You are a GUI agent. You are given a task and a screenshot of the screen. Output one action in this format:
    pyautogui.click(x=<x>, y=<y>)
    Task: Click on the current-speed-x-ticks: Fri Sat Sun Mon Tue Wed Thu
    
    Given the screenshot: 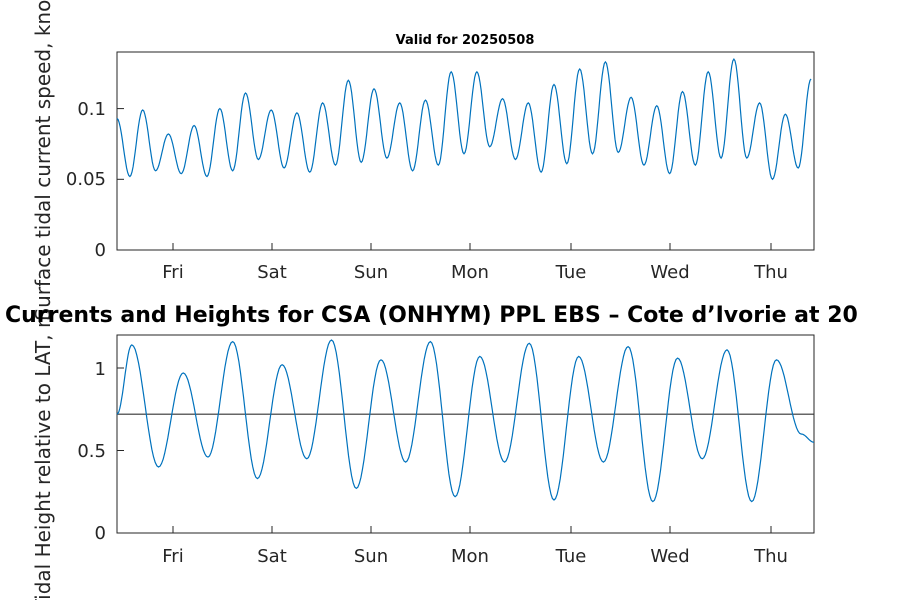 What is the action you would take?
    pyautogui.click(x=475, y=263)
    